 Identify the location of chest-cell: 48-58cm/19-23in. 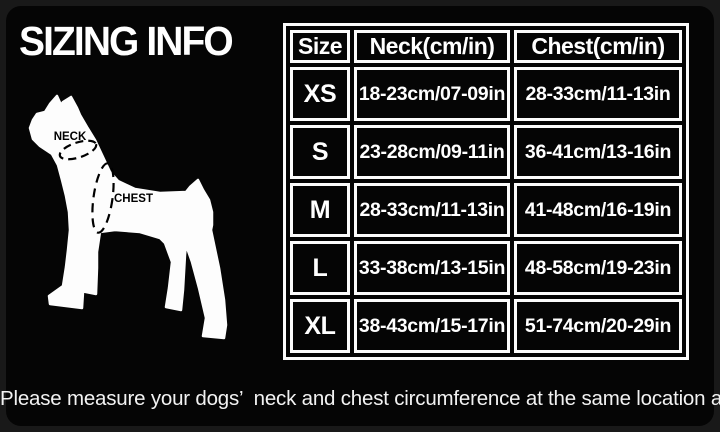
(598, 268).